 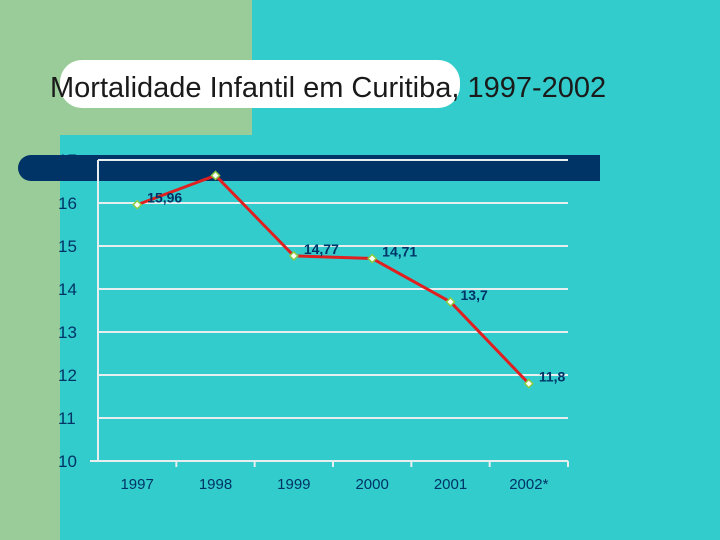 What do you see at coordinates (67, 160) in the screenshot?
I see `y-tick-label: 17` at bounding box center [67, 160].